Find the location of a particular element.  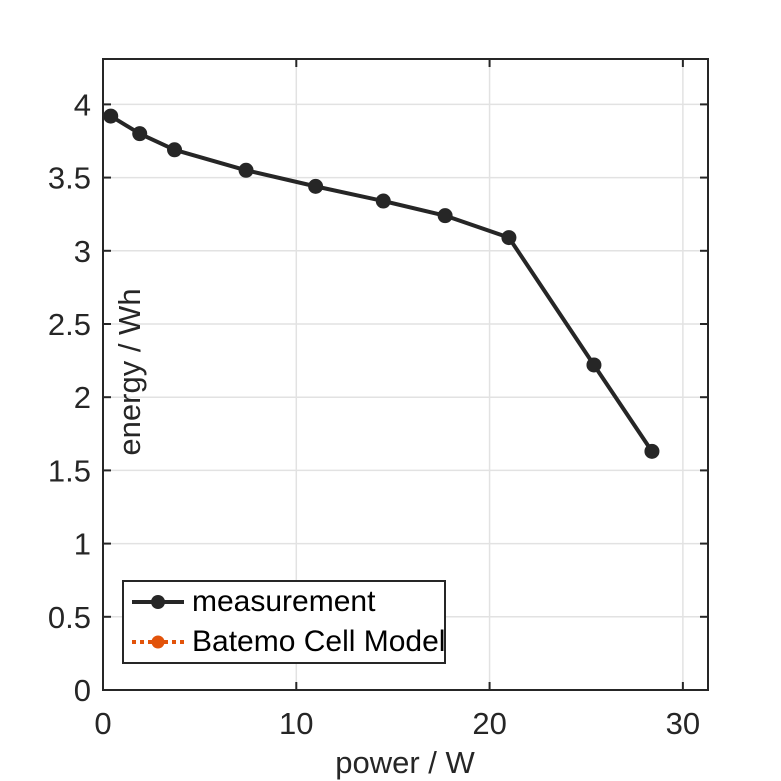

y-tick-label: 0.5 is located at coordinates (69, 617).